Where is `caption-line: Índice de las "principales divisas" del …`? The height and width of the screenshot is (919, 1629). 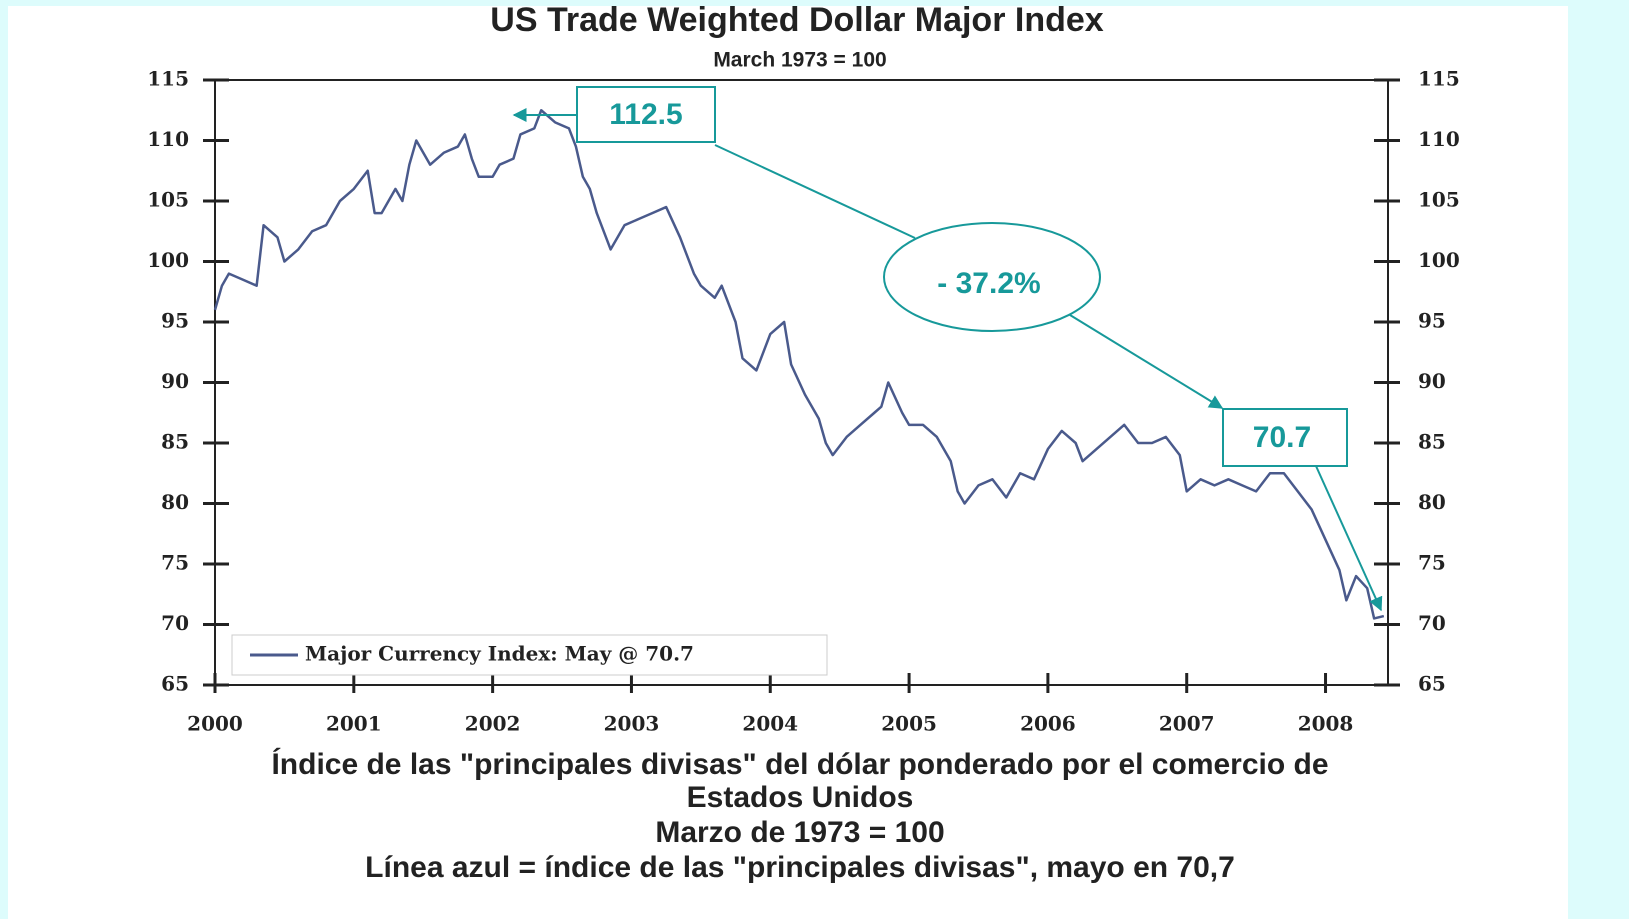
caption-line: Índice de las "principales divisas" del … is located at coordinates (799, 764).